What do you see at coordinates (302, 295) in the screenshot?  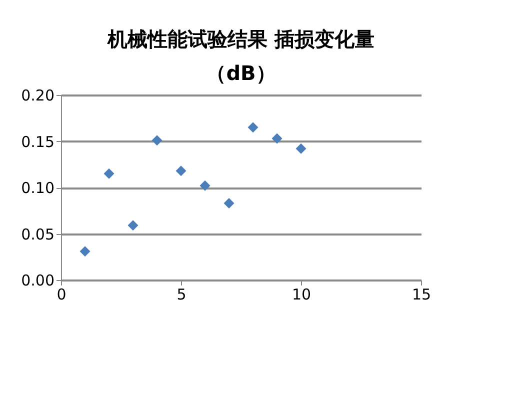 I see `x-tick-label: 10` at bounding box center [302, 295].